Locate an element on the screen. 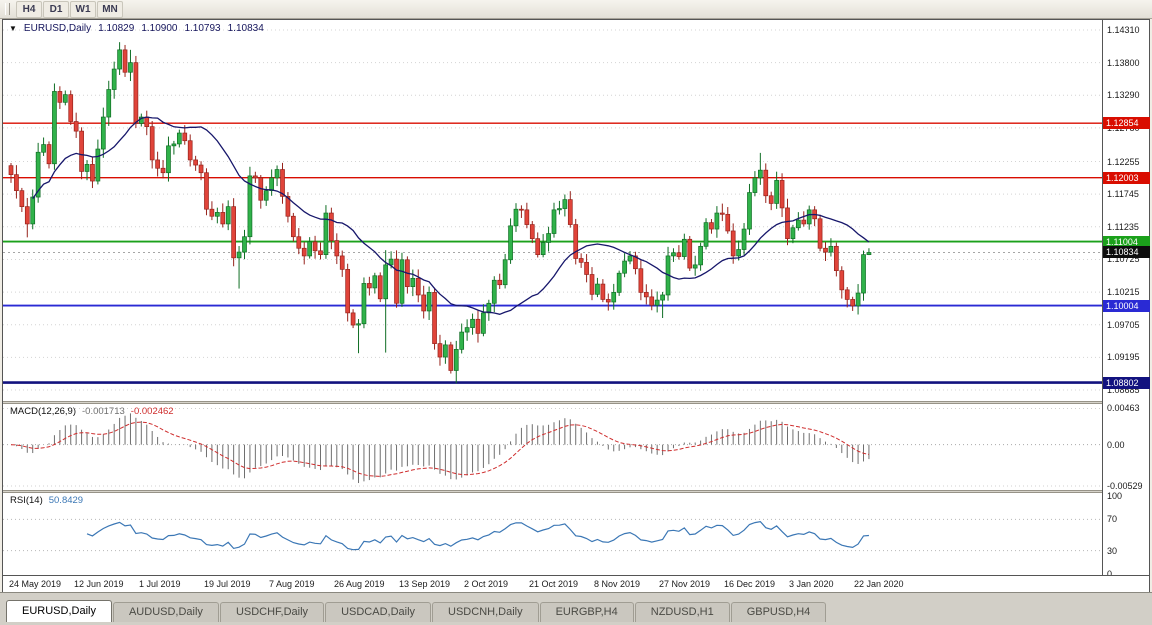  date-tick-label: 22 Jan 2020 is located at coordinates (879, 584).